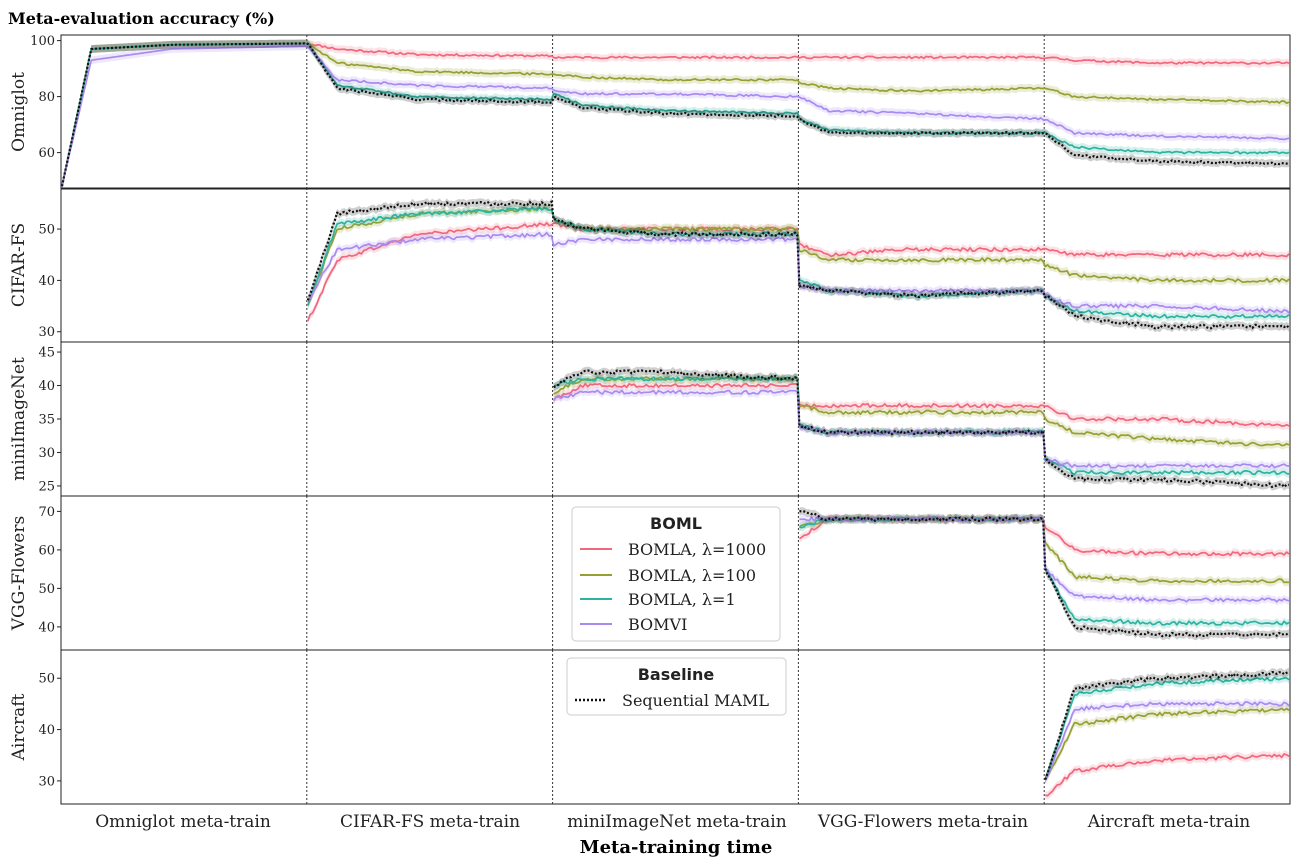 The image size is (1291, 857). What do you see at coordinates (19, 573) in the screenshot?
I see `panel-ylabel: VGG-Flowers` at bounding box center [19, 573].